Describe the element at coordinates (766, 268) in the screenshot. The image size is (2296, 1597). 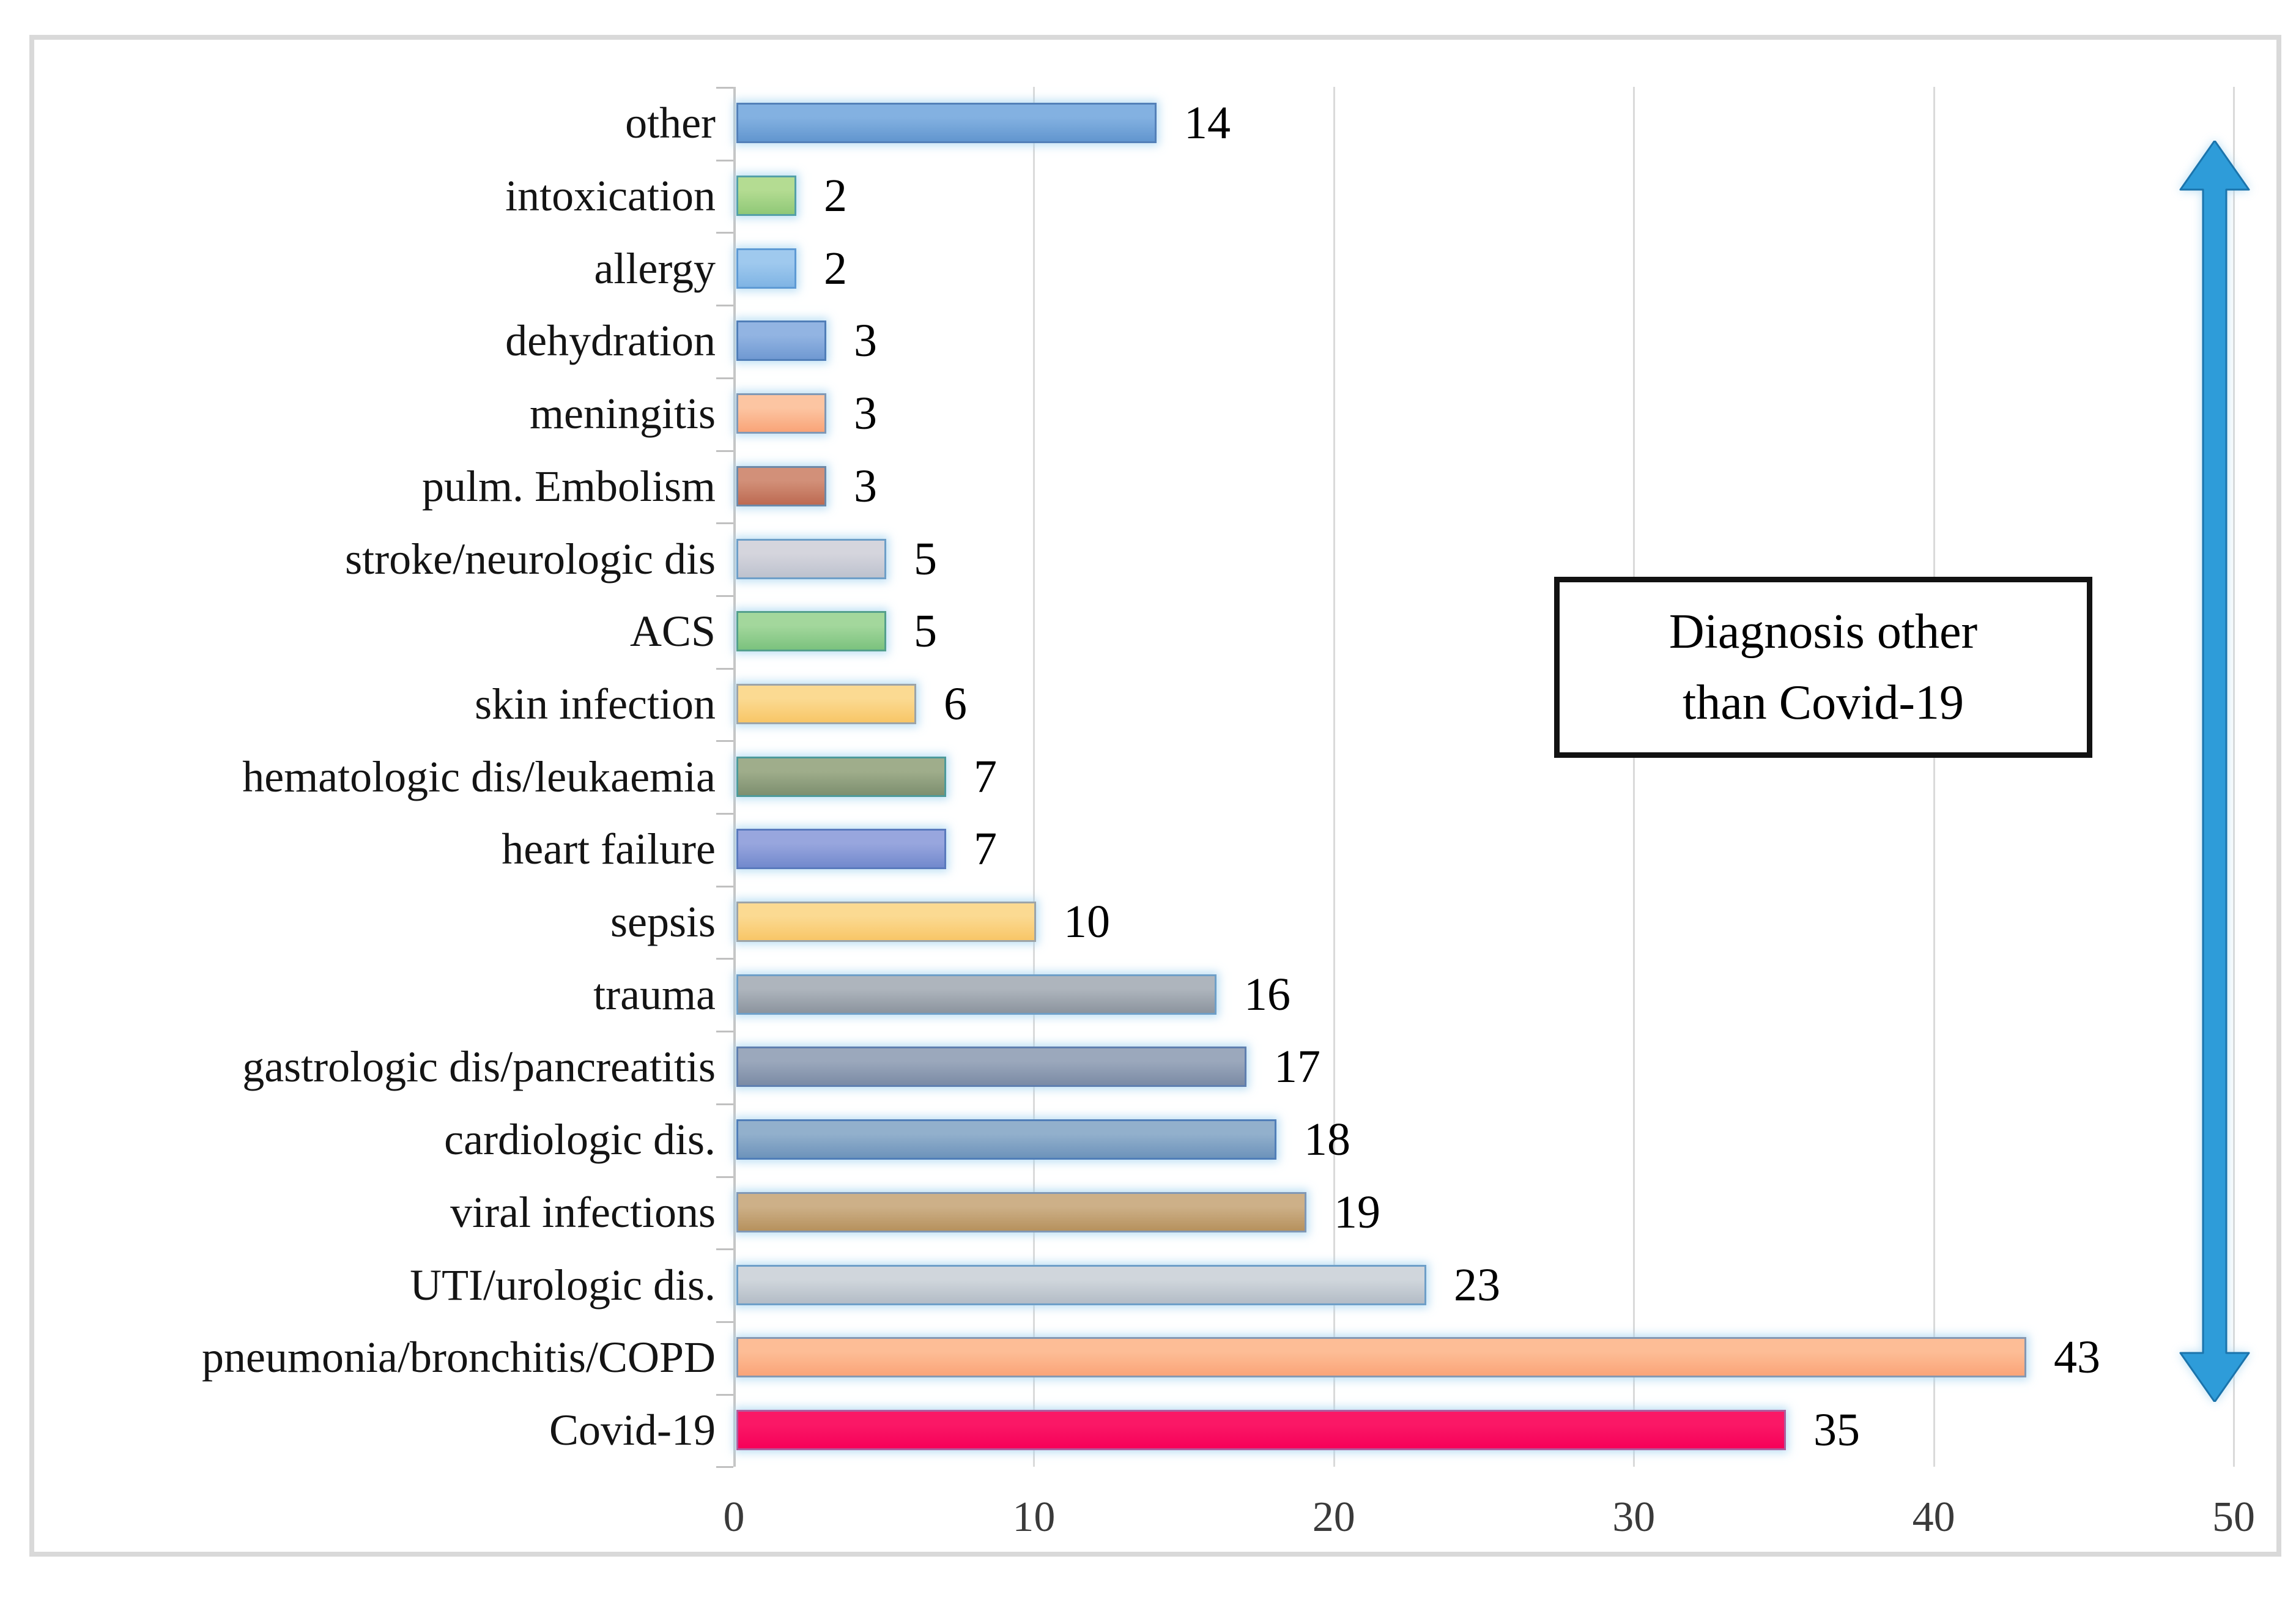
I see `bar-allergy` at that location.